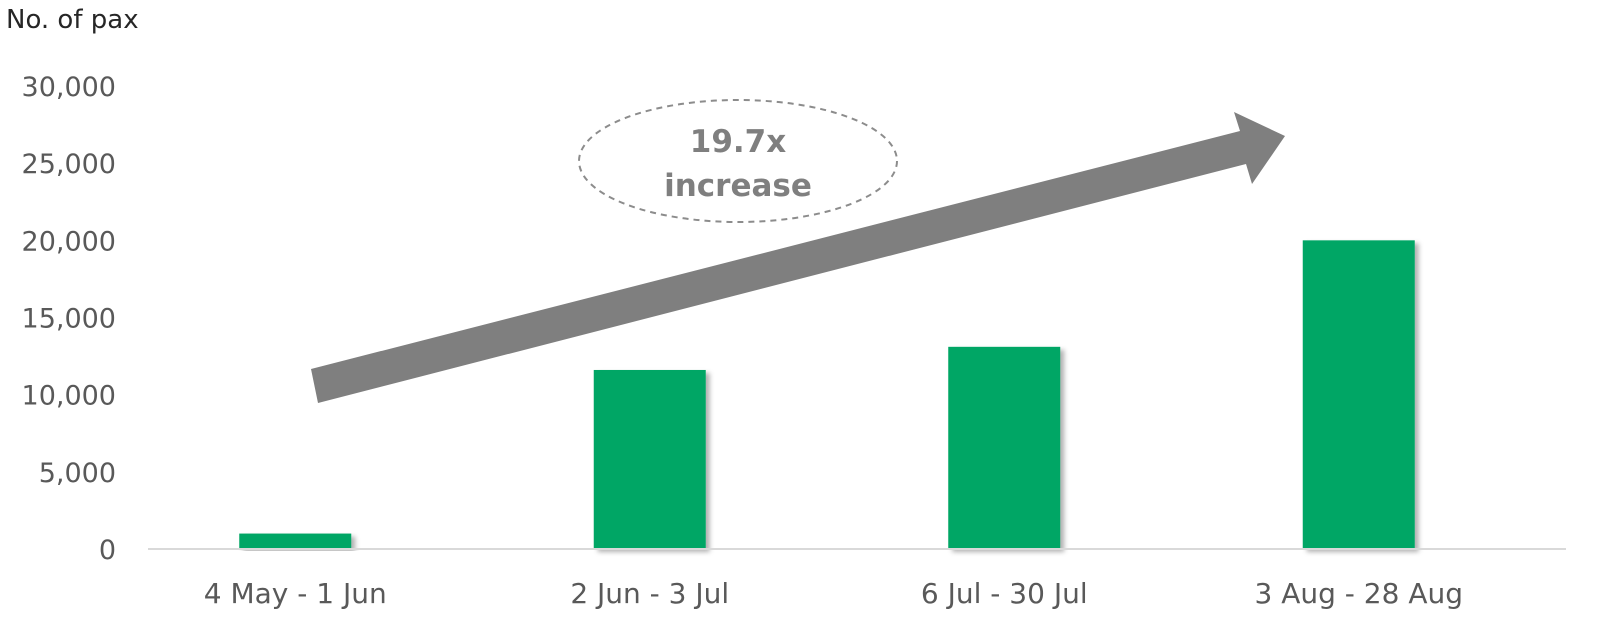  What do you see at coordinates (1004, 593) in the screenshot?
I see `x-category-label: 6 Jul - 30 Jul` at bounding box center [1004, 593].